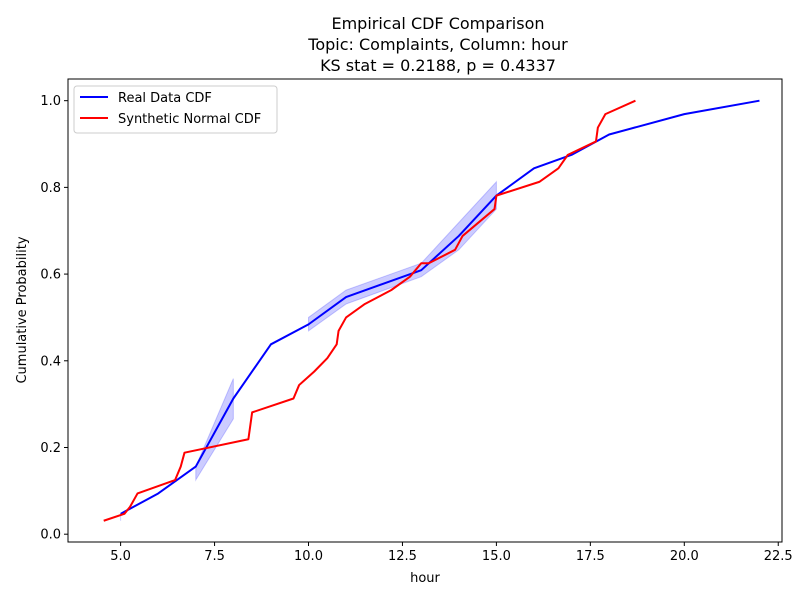  What do you see at coordinates (590, 556) in the screenshot?
I see `x-tick-label: 17.5` at bounding box center [590, 556].